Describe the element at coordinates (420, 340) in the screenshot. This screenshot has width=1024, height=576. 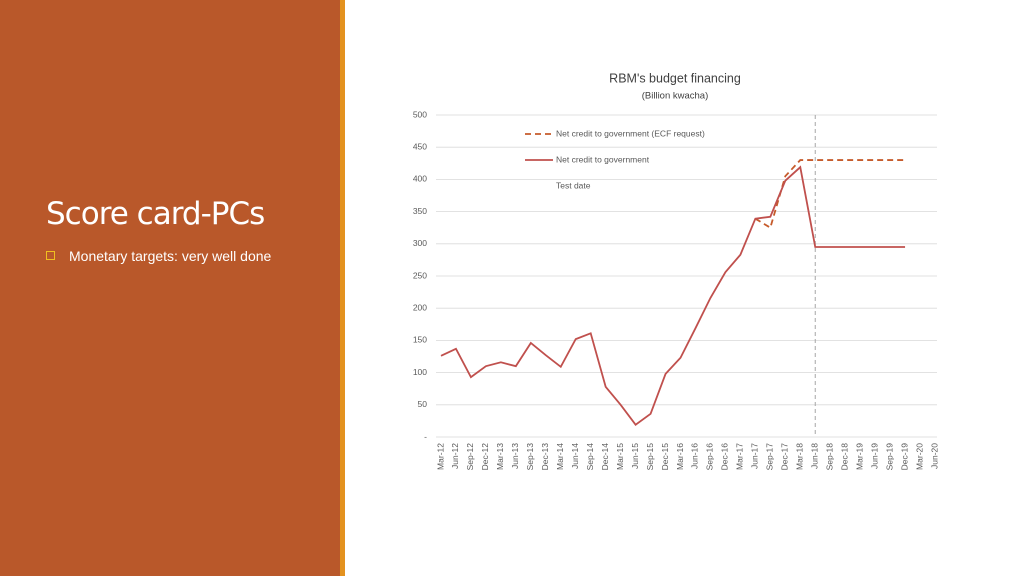
I see `y-tick-label: 150` at that location.